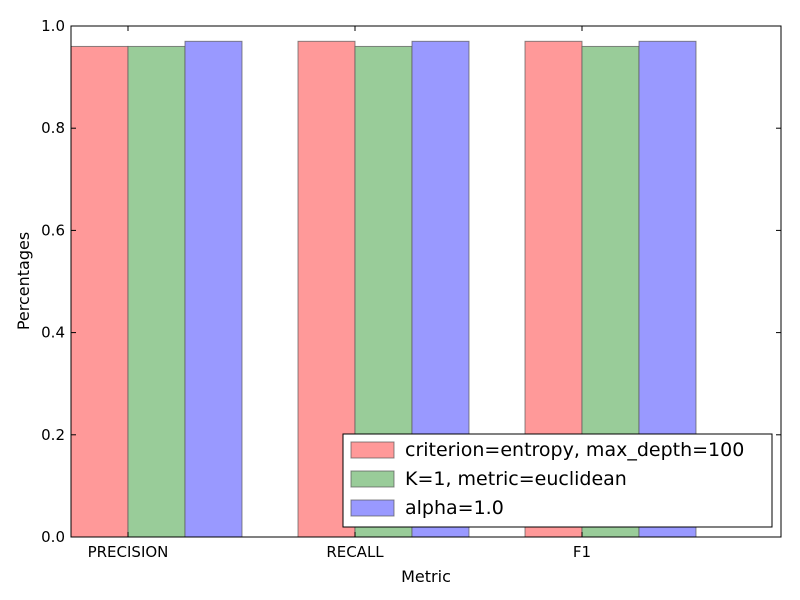 The height and width of the screenshot is (600, 800). Describe the element at coordinates (582, 552) in the screenshot. I see `x-tick-label-f1: F1` at that location.